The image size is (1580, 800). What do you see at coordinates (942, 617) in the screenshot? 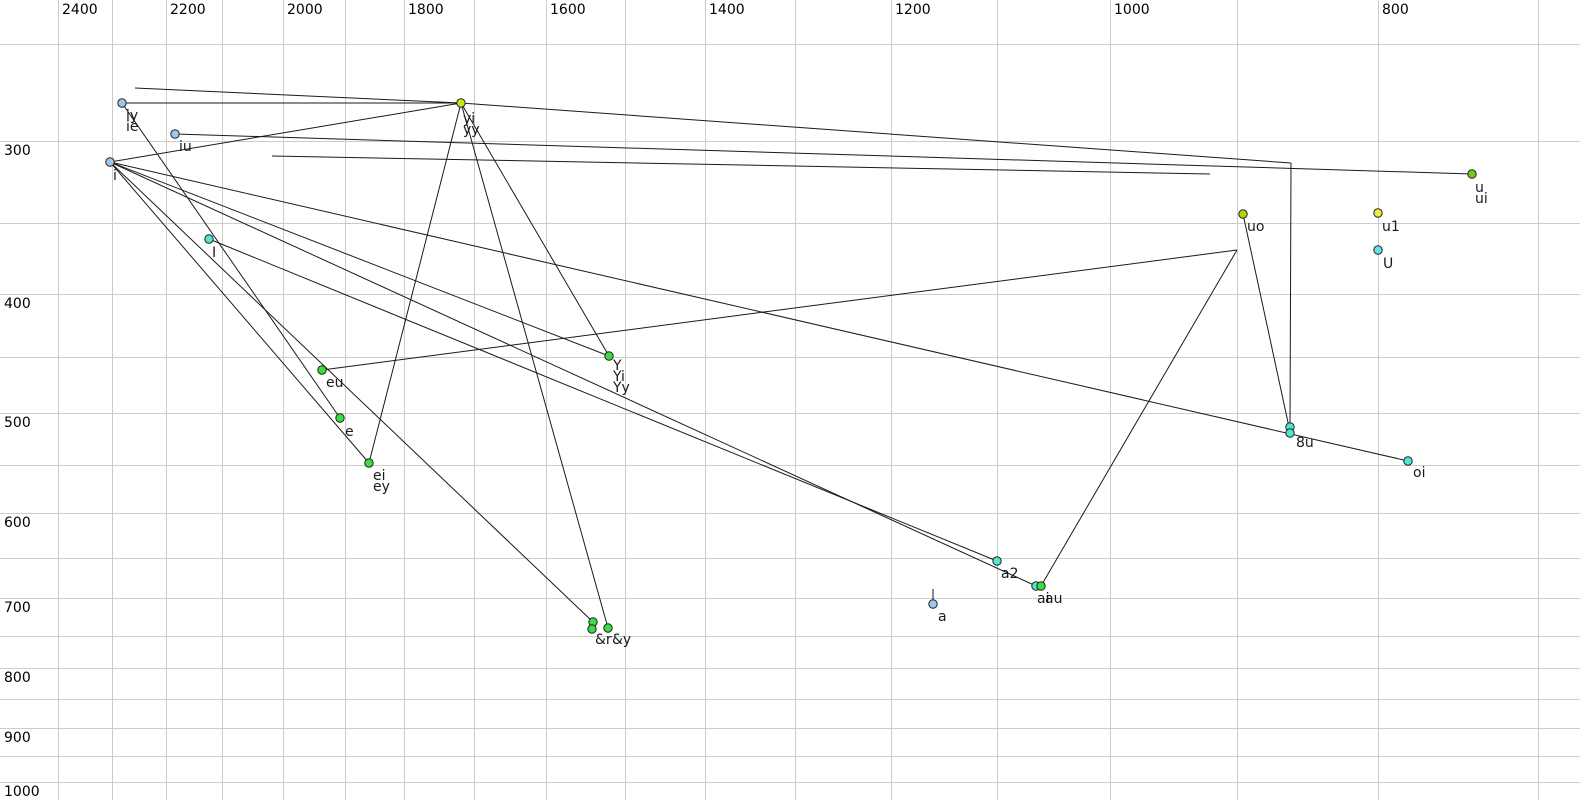
I see `point-label-a: a` at bounding box center [942, 617].